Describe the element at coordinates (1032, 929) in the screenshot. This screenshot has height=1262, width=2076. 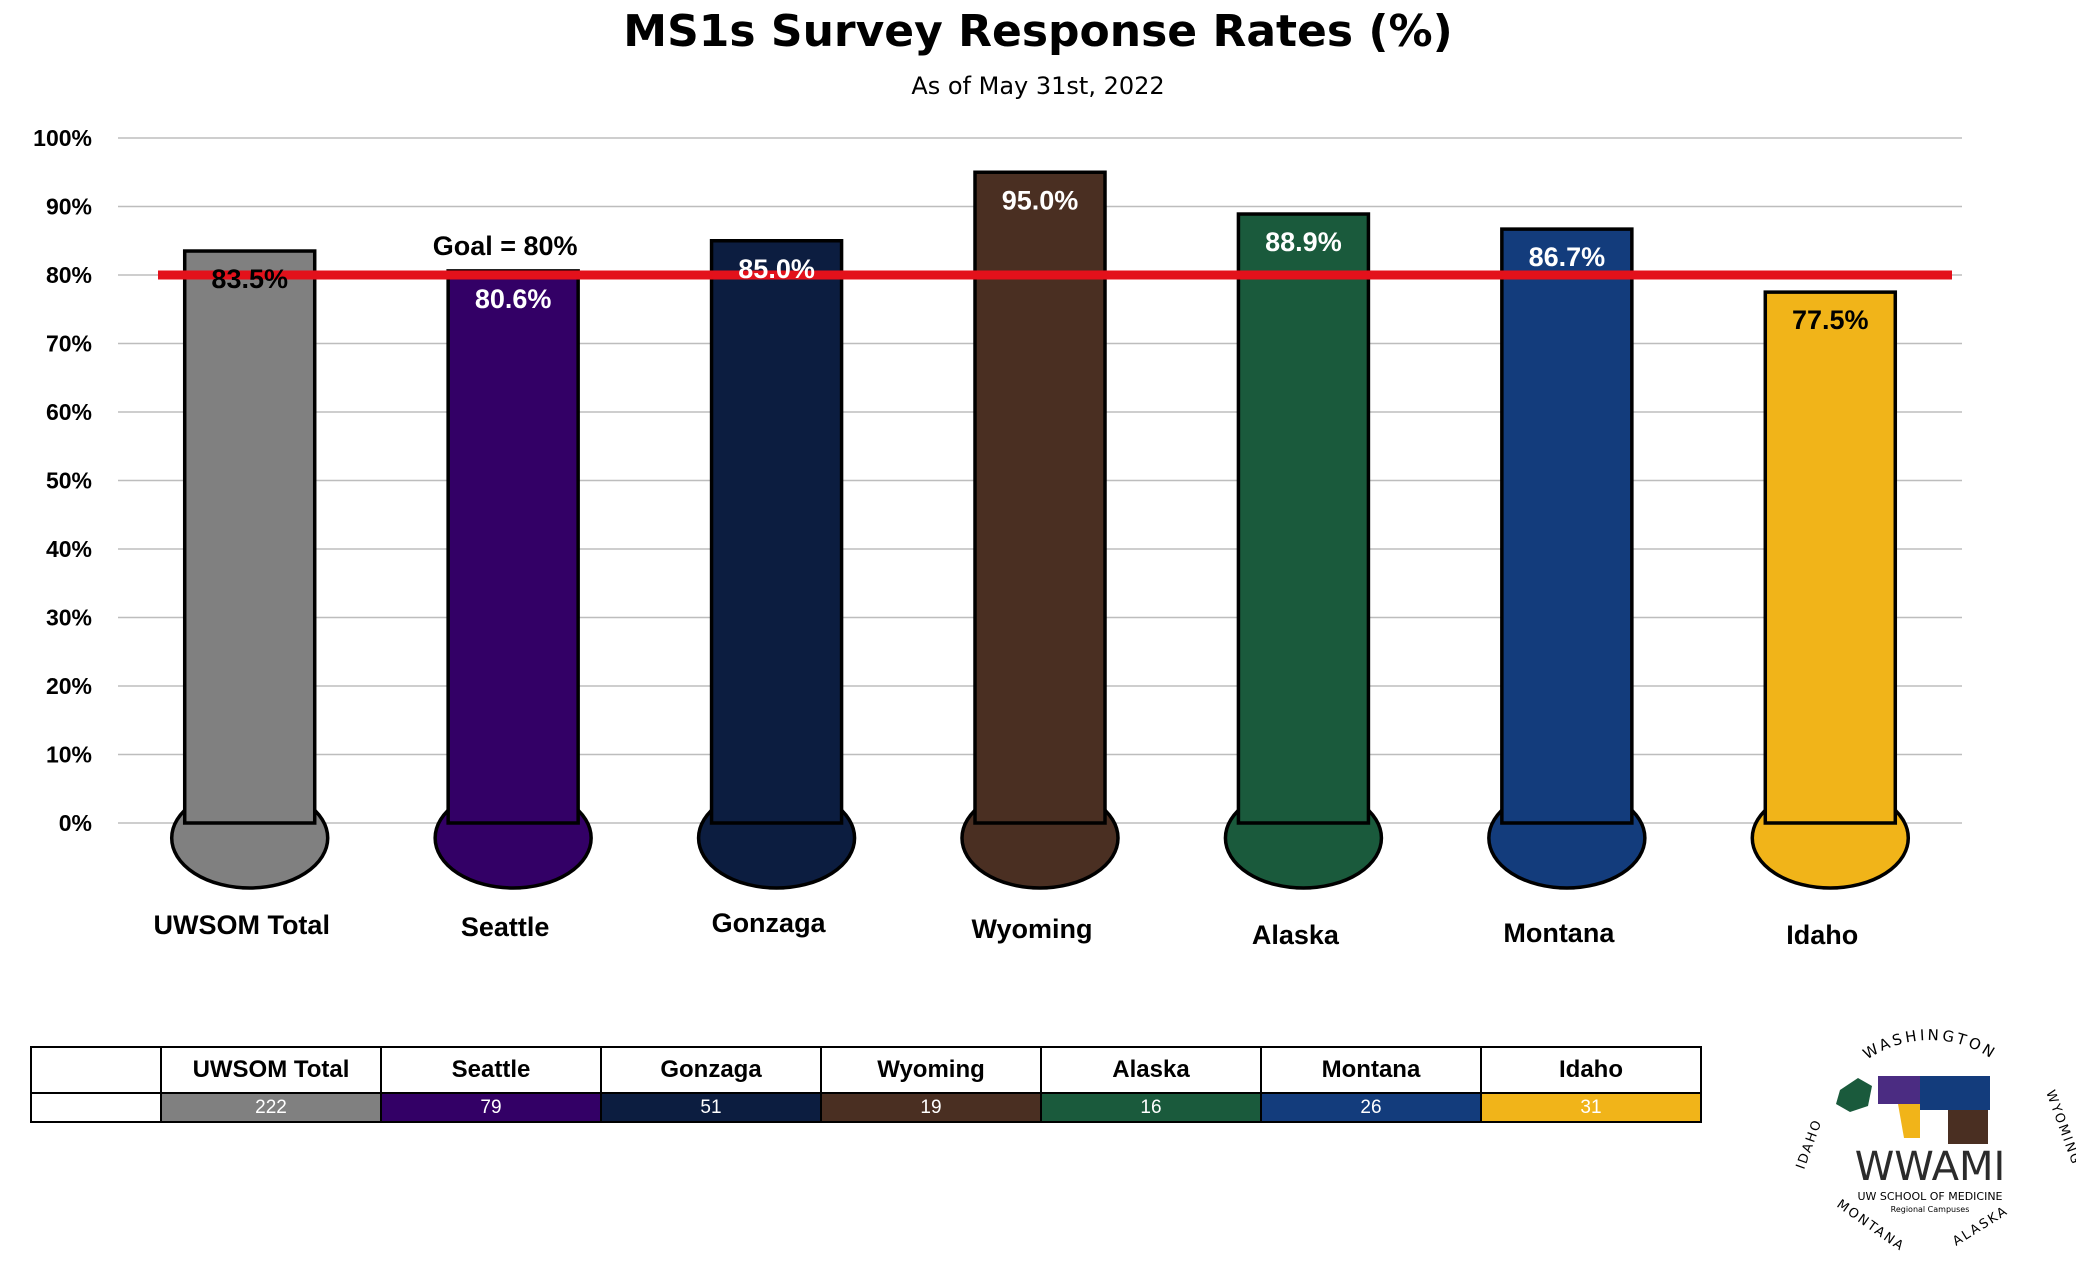
I see `category-label: Wyoming` at that location.